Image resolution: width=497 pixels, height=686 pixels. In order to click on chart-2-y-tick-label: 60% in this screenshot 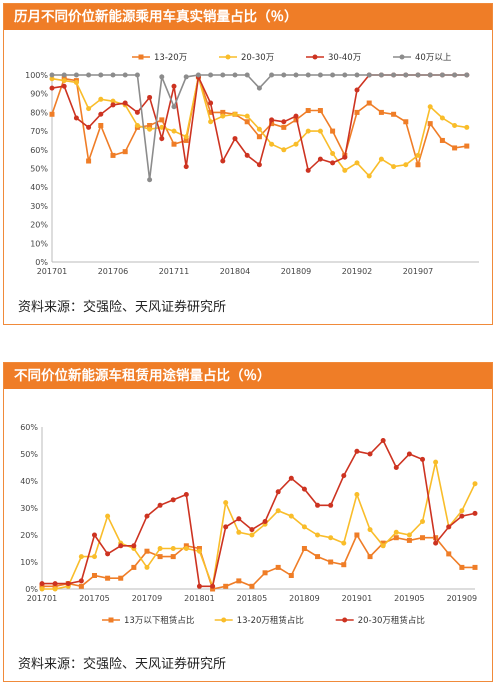, I will do `click(29, 427)`.